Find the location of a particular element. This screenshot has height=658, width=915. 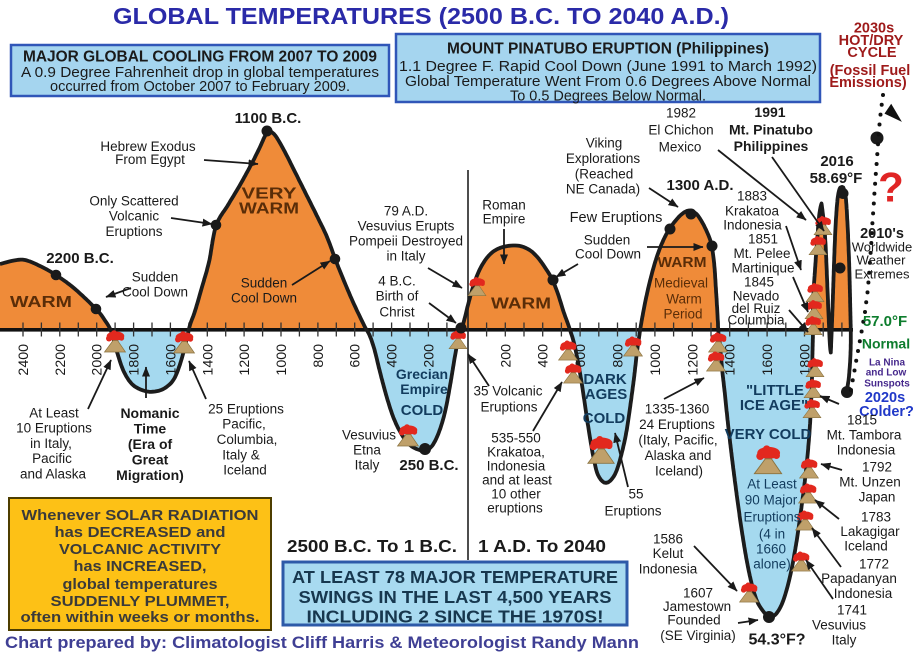

svg-text: Weather is located at coordinates (882, 260).